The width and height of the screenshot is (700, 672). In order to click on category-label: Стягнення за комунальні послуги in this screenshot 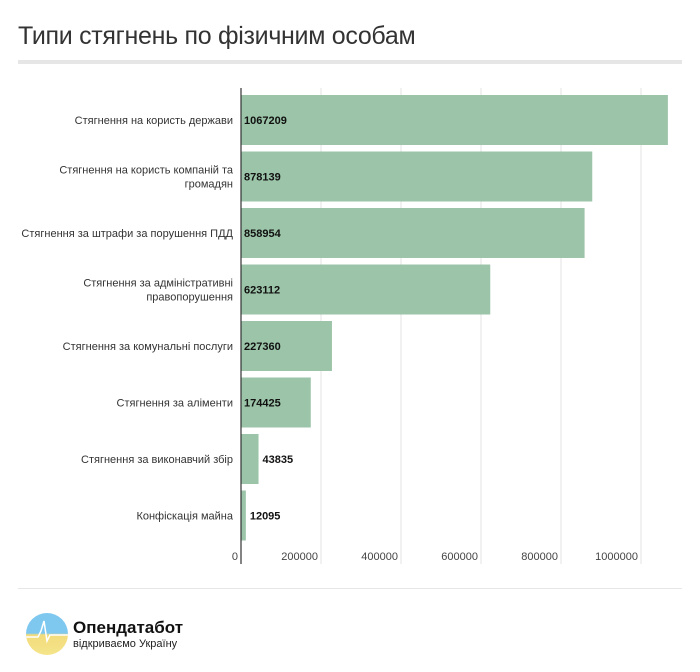, I will do `click(148, 347)`.